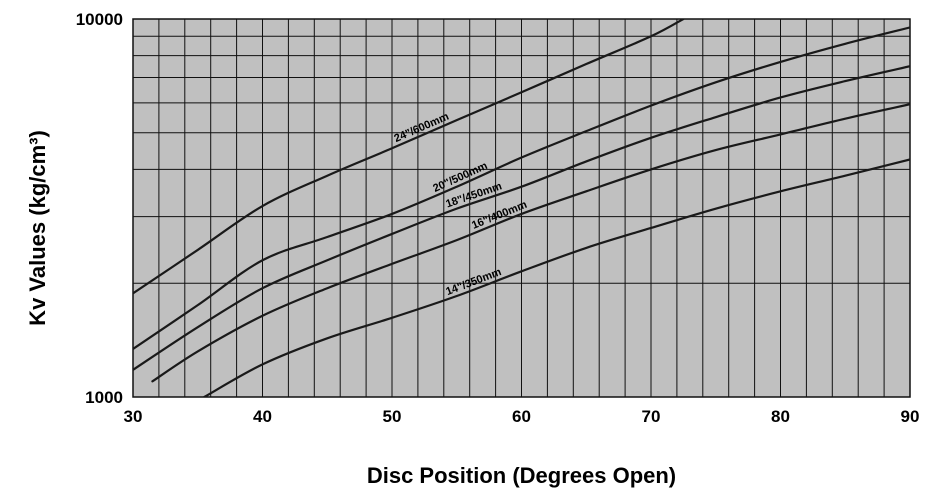 The height and width of the screenshot is (499, 935). Describe the element at coordinates (262, 416) in the screenshot. I see `x-tick-label: 40` at that location.